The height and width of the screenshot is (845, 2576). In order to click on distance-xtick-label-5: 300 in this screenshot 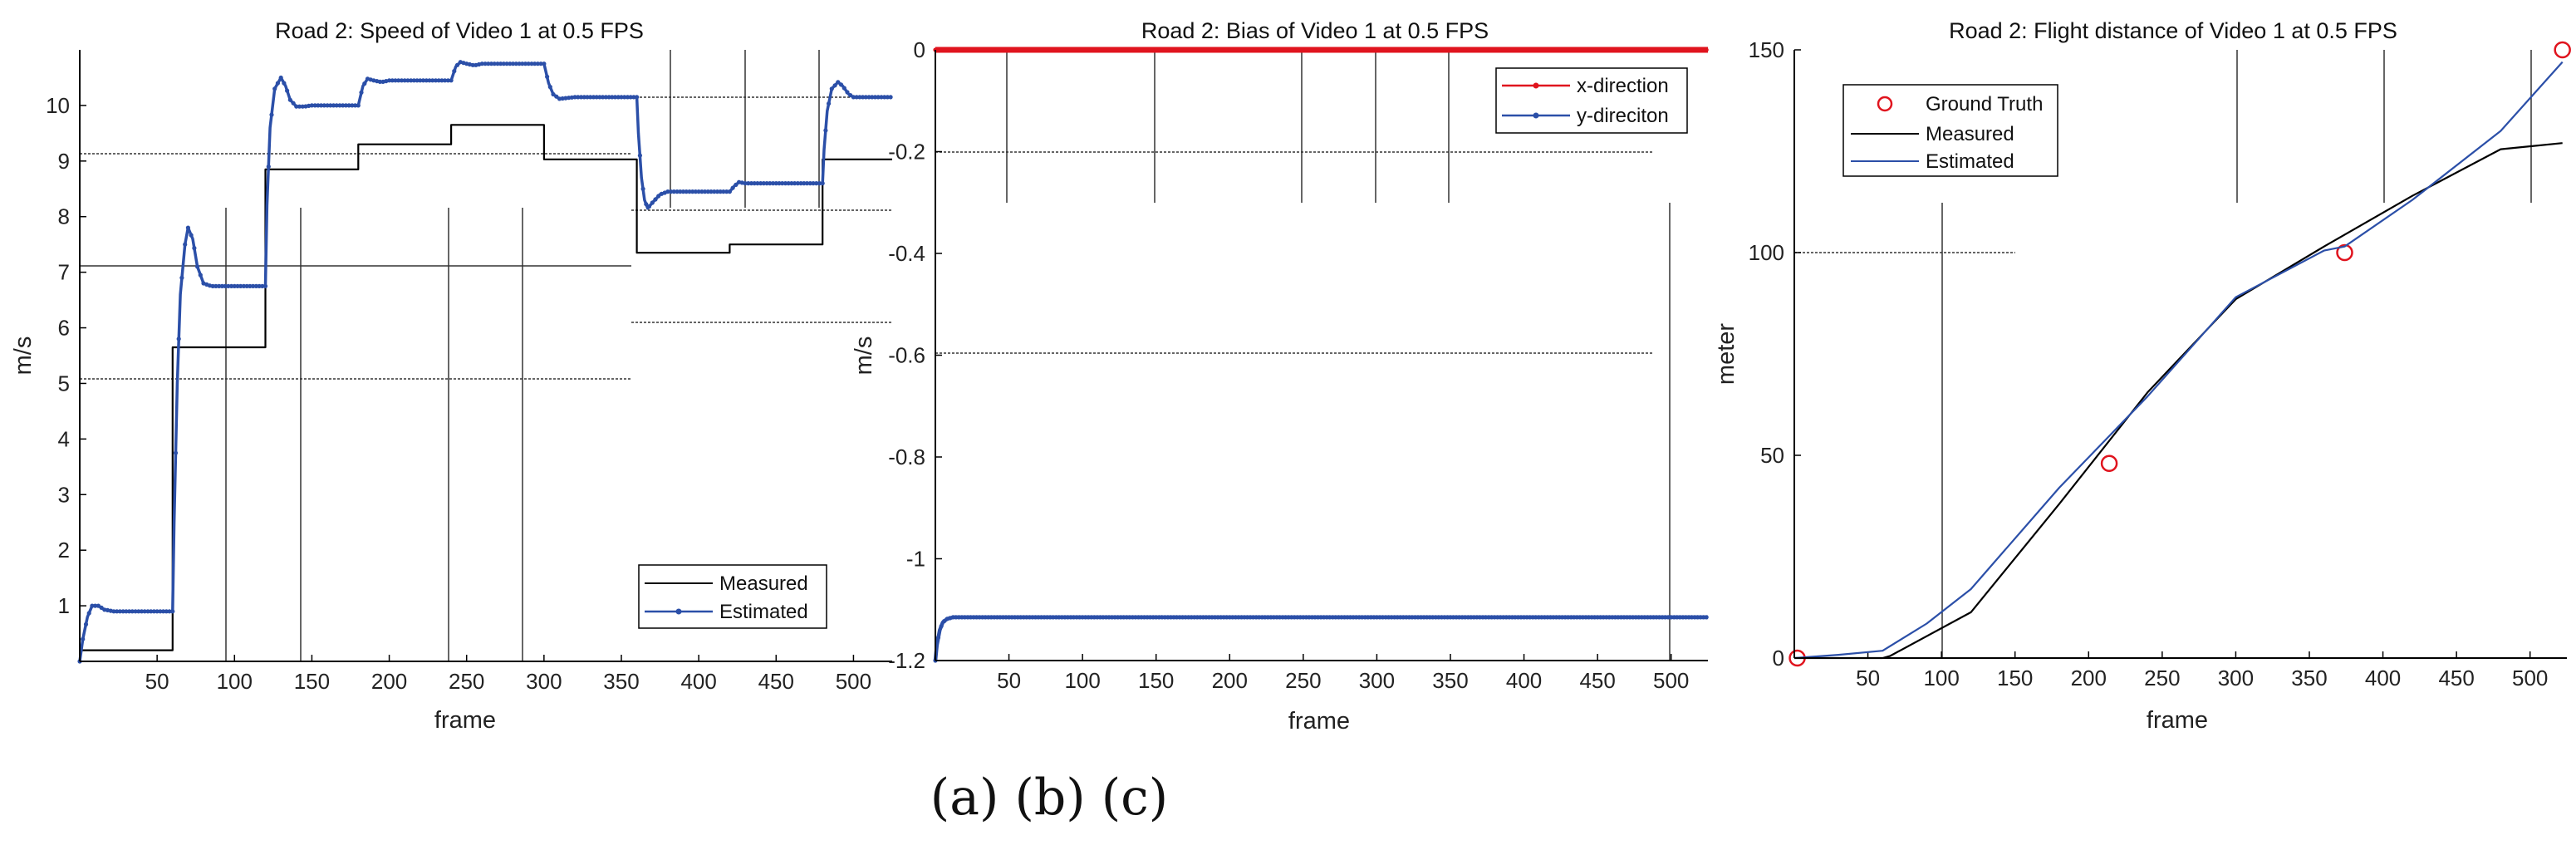, I will do `click(2236, 678)`.